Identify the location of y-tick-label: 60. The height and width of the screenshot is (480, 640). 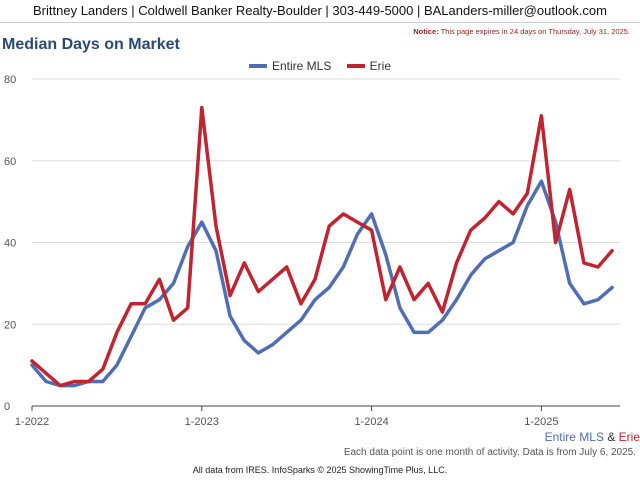
(10, 162).